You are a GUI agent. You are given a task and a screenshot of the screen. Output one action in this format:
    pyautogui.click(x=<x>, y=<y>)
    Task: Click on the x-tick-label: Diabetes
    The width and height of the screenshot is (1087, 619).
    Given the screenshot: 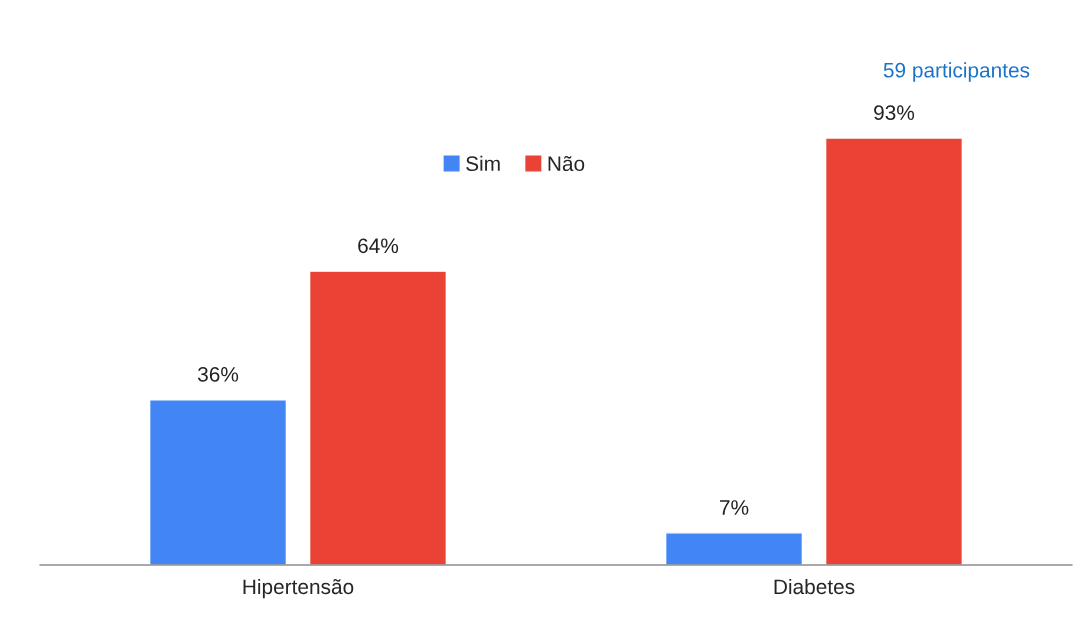 What is the action you would take?
    pyautogui.click(x=814, y=586)
    